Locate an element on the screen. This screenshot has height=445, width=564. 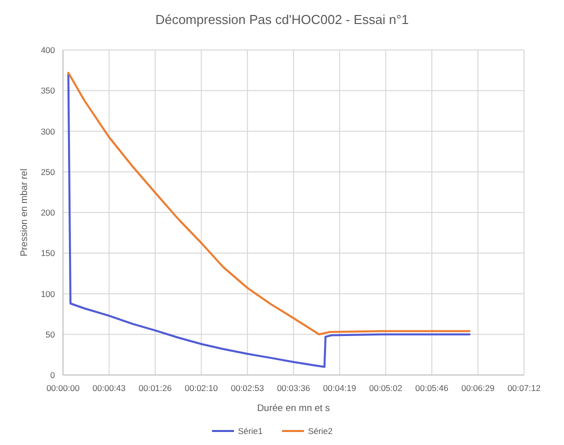
x-tick-label: 00:02:10 is located at coordinates (201, 388).